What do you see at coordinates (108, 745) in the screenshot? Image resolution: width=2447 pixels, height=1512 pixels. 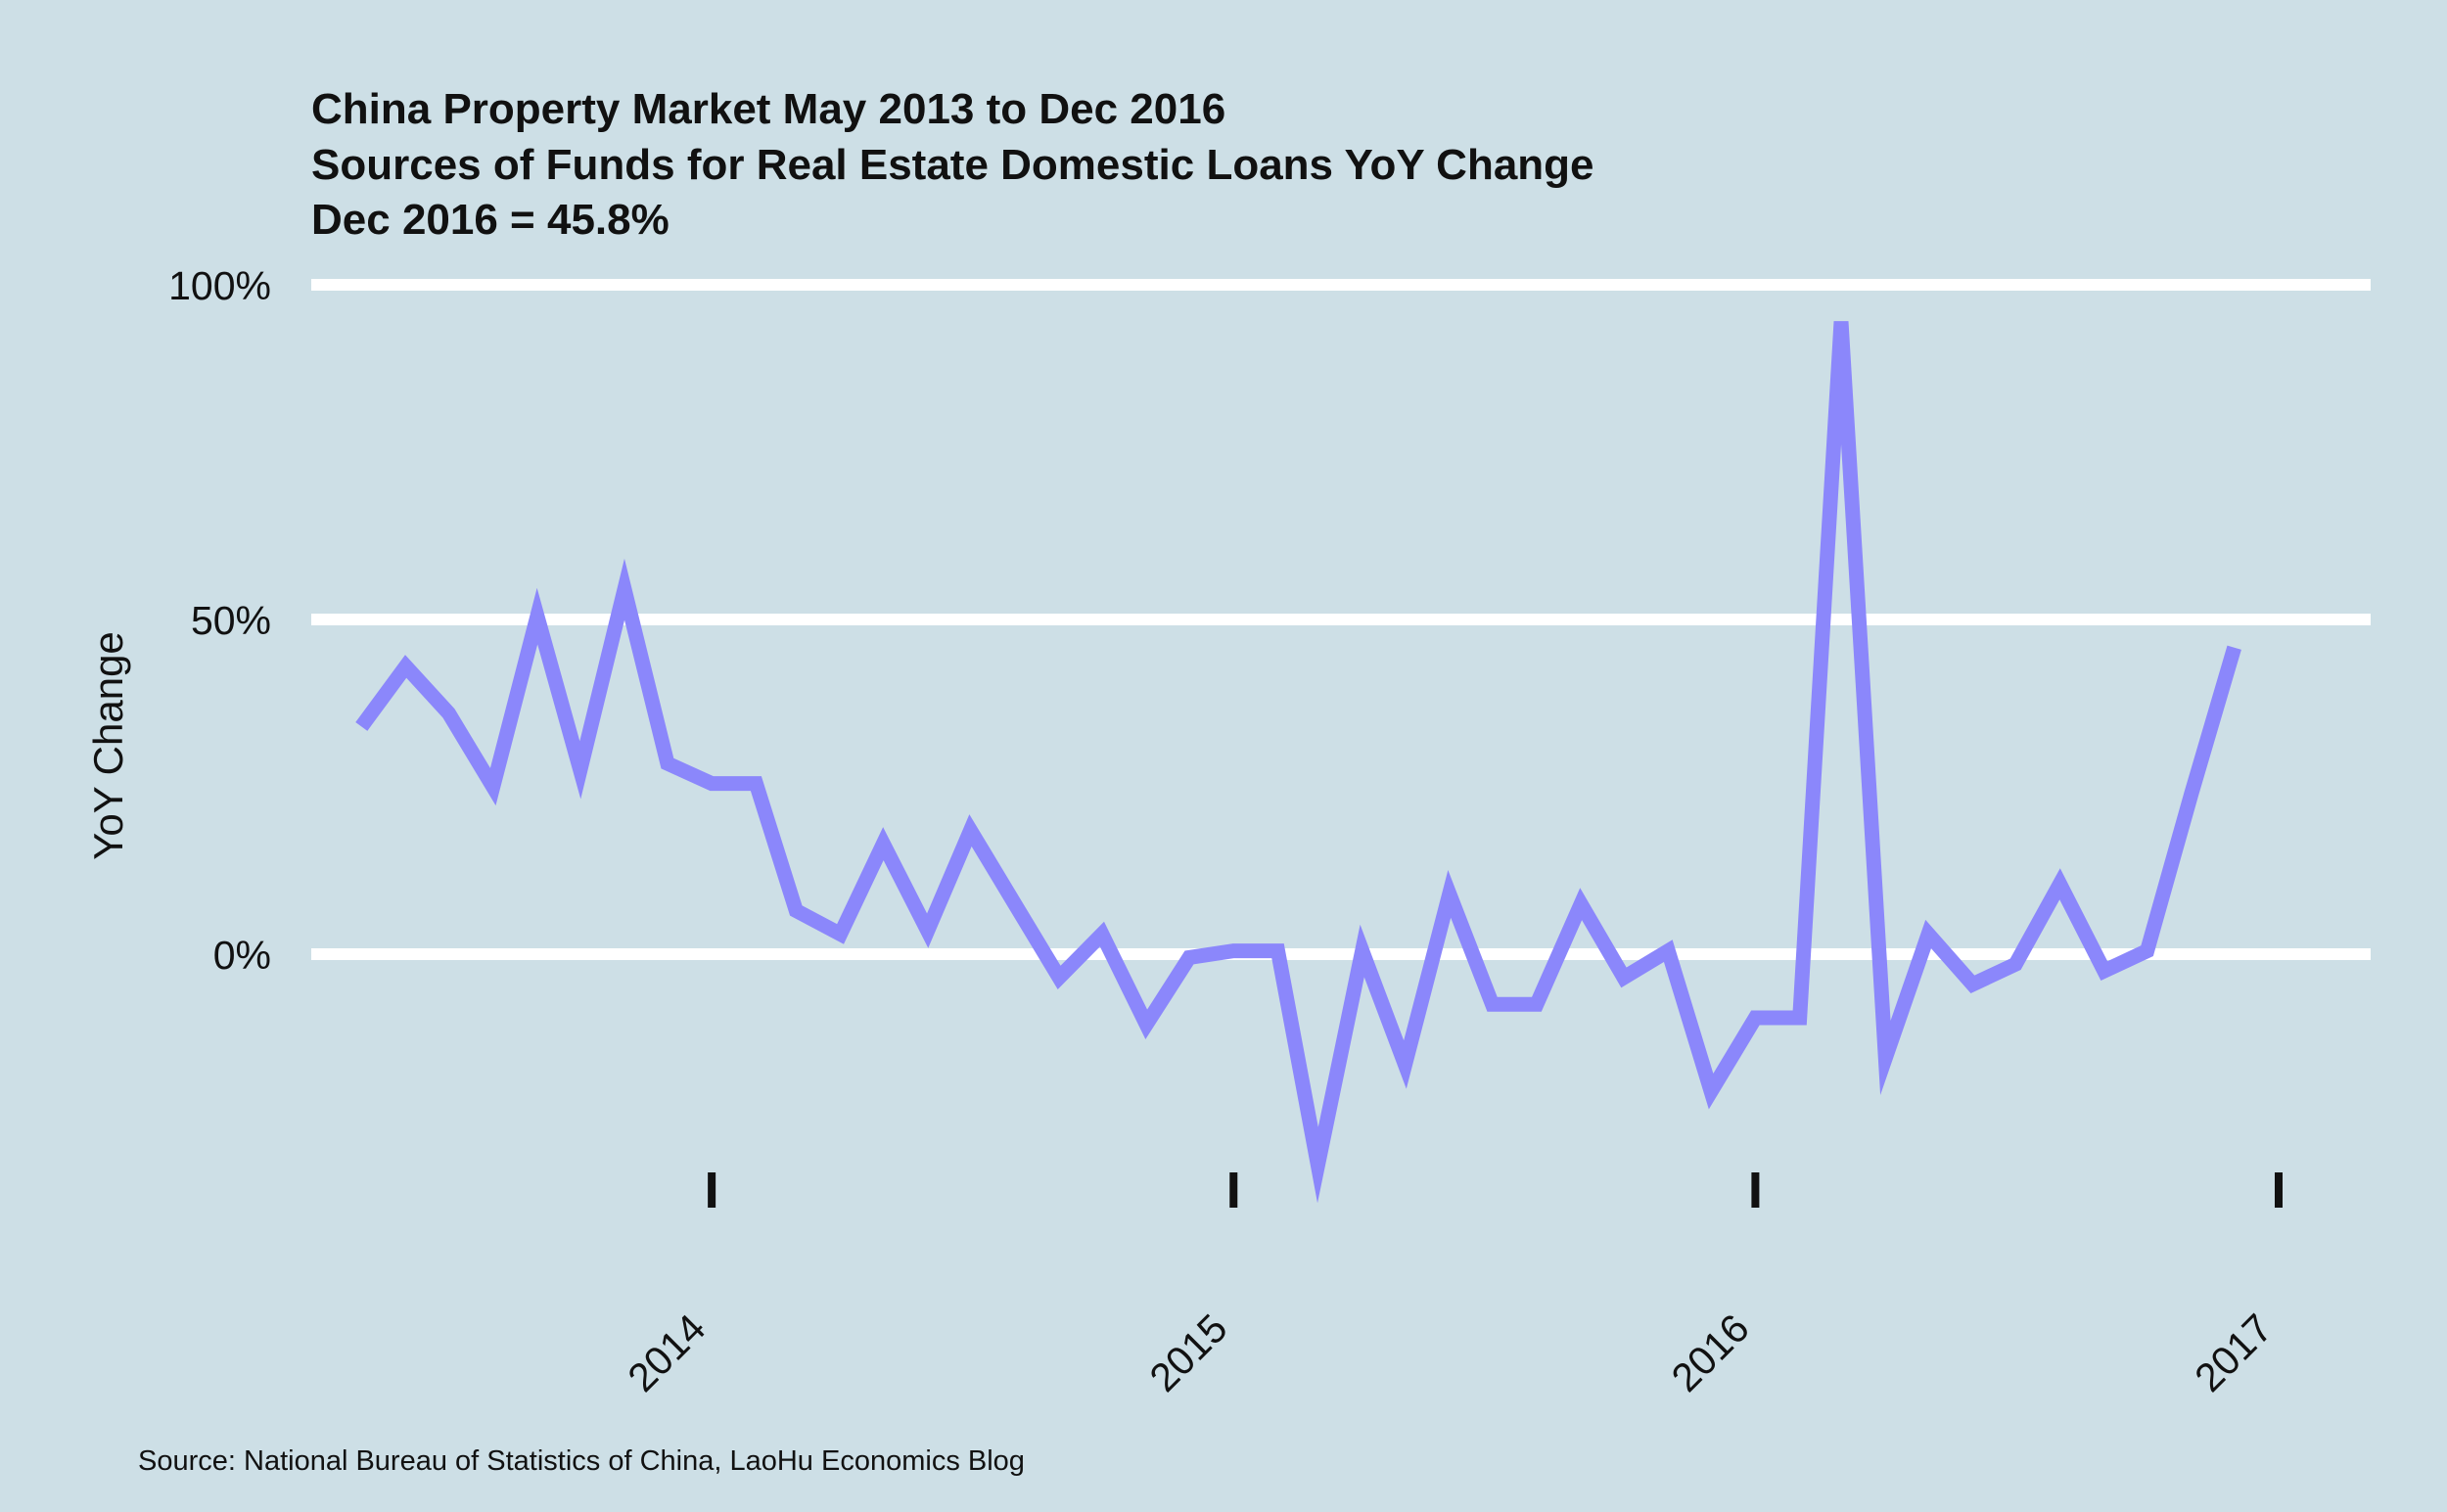 I see `y-axis-title: YoY Change` at bounding box center [108, 745].